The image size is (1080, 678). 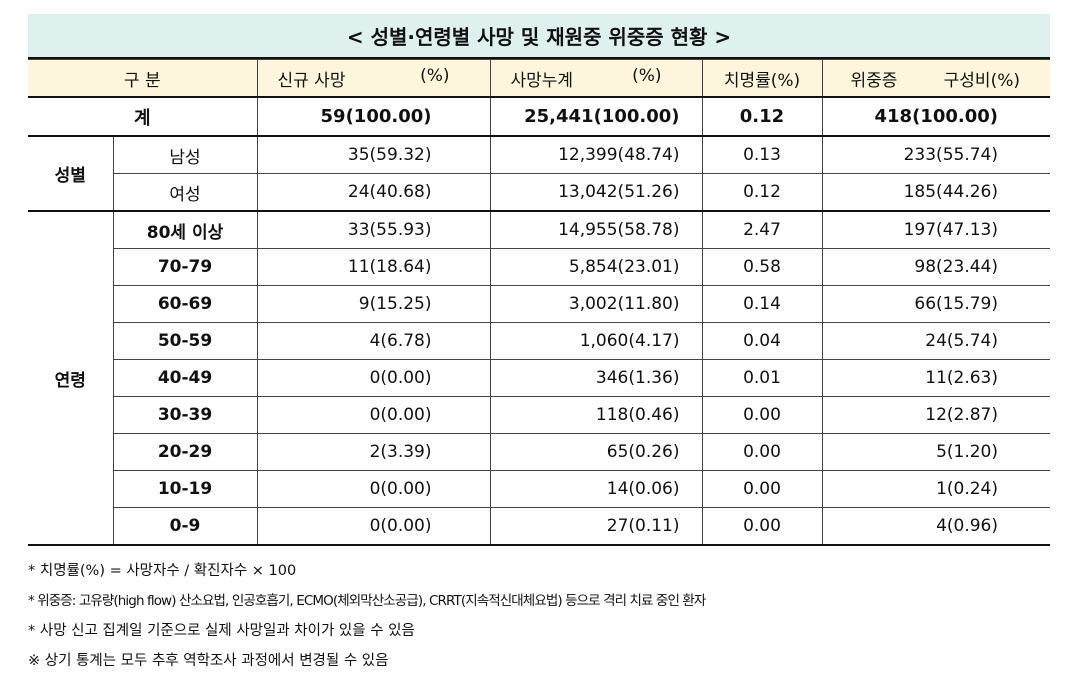 I want to click on data-cell: 5(1.20), so click(x=935, y=452).